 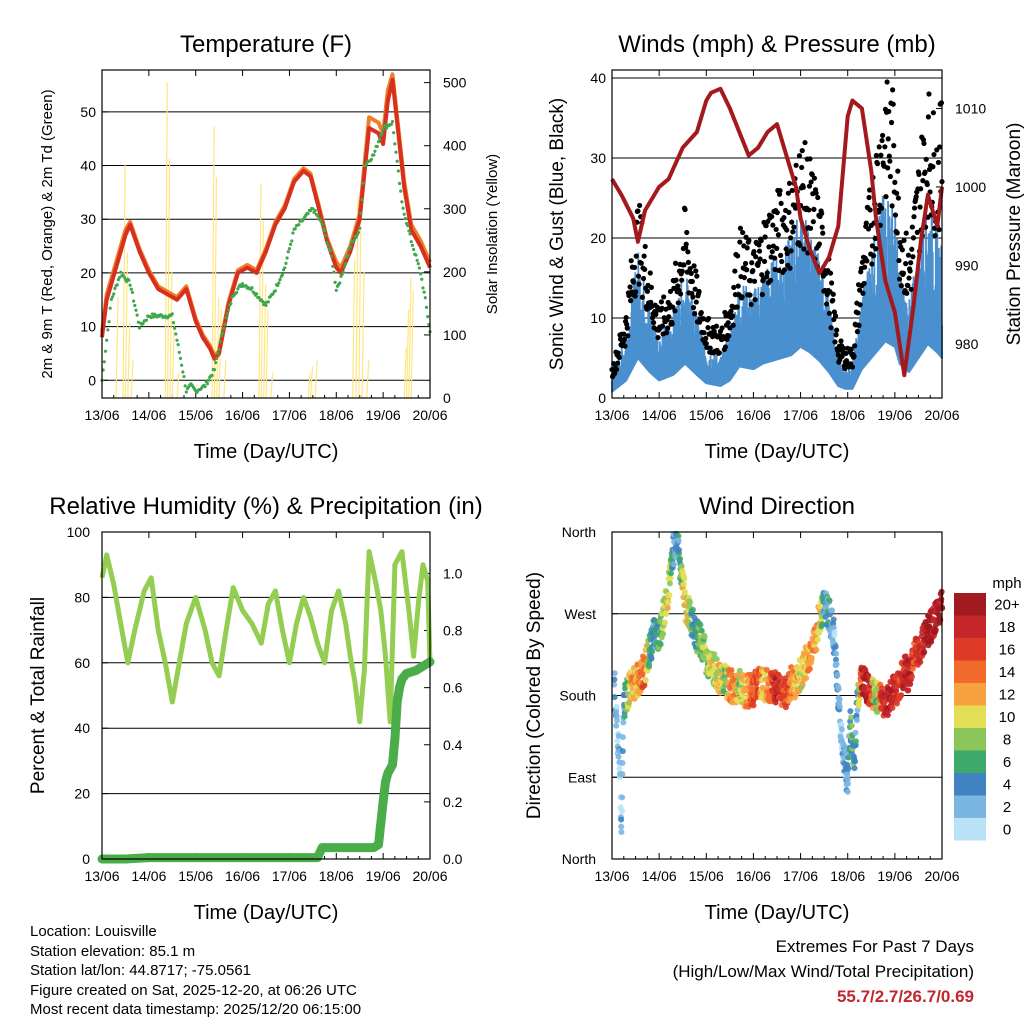 I want to click on temperature-y2tick-label: 100, so click(x=455, y=335).